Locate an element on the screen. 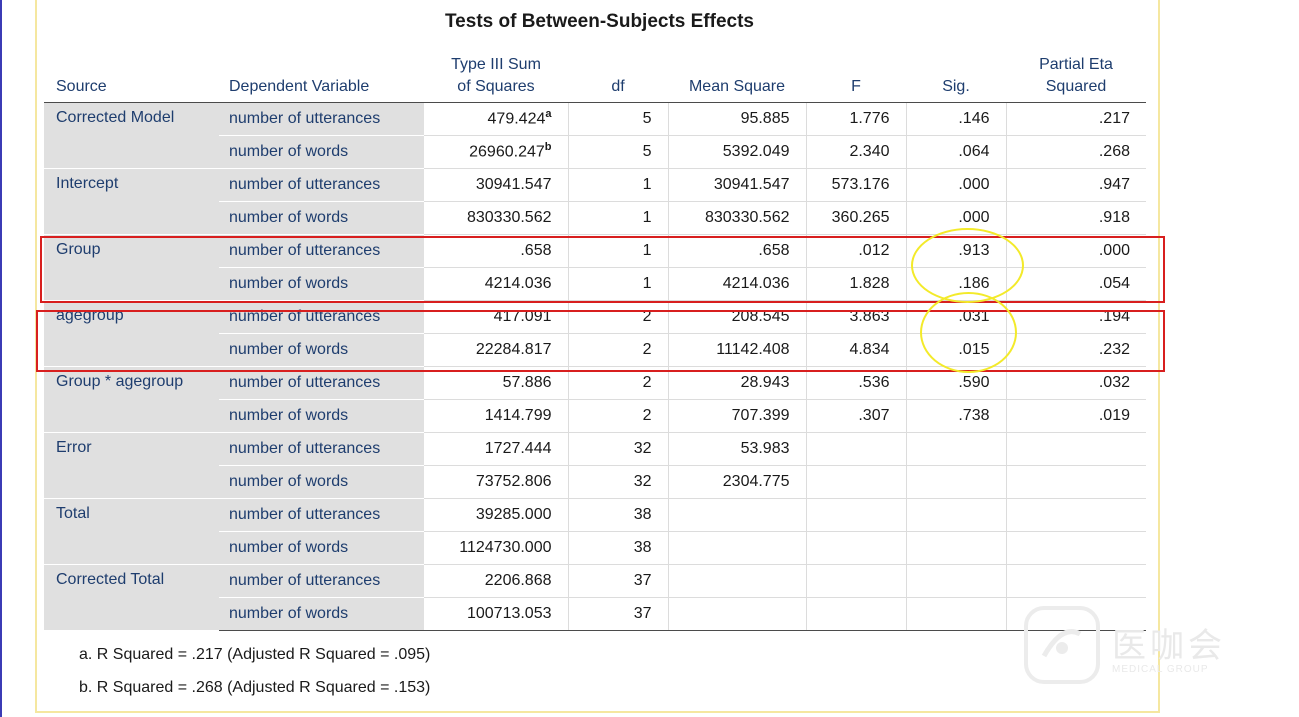 This screenshot has height=717, width=1299. ss-cell: 1124730.000 is located at coordinates (496, 548).